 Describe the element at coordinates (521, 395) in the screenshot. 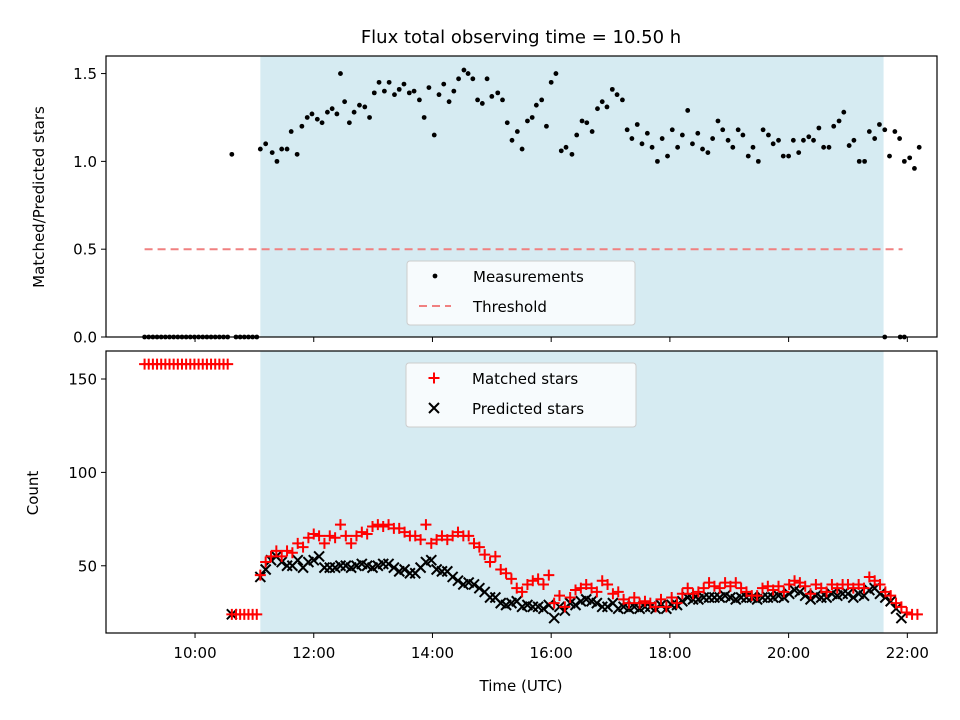

I see `bottom-legend: Matched stars Predicted stars` at that location.